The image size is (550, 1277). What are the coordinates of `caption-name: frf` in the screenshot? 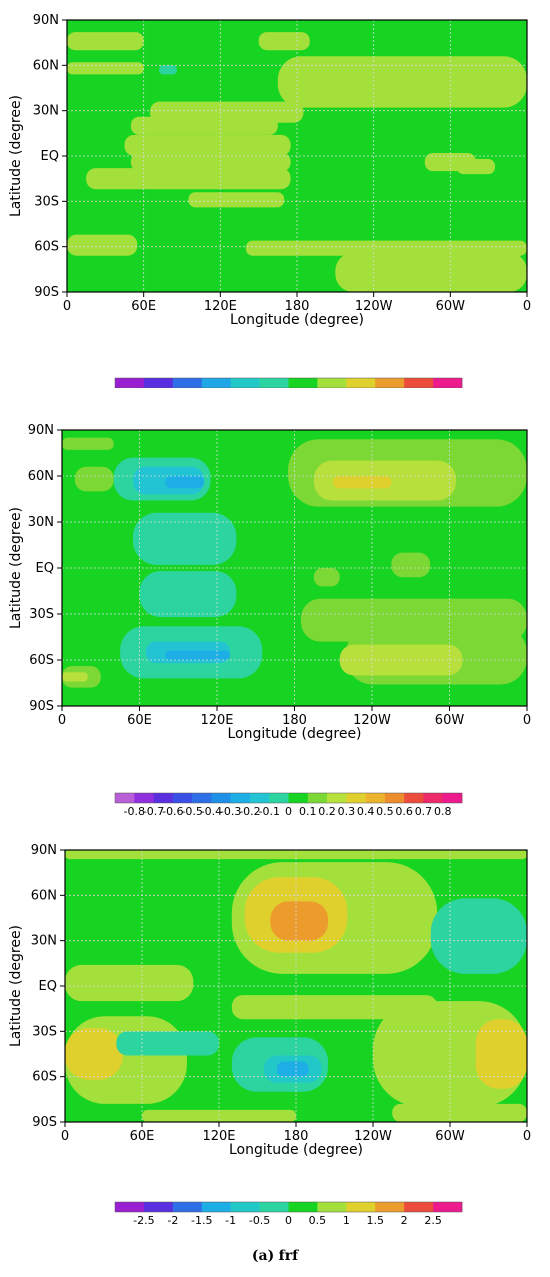 It's located at (288, 1256).